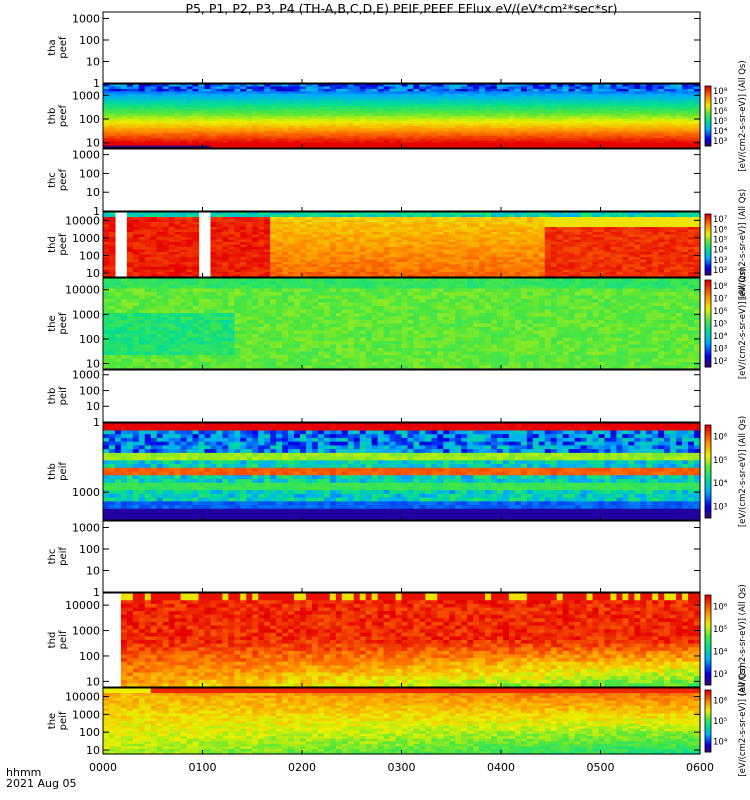  What do you see at coordinates (708, 120) in the screenshot?
I see `colorbar-cell` at bounding box center [708, 120].